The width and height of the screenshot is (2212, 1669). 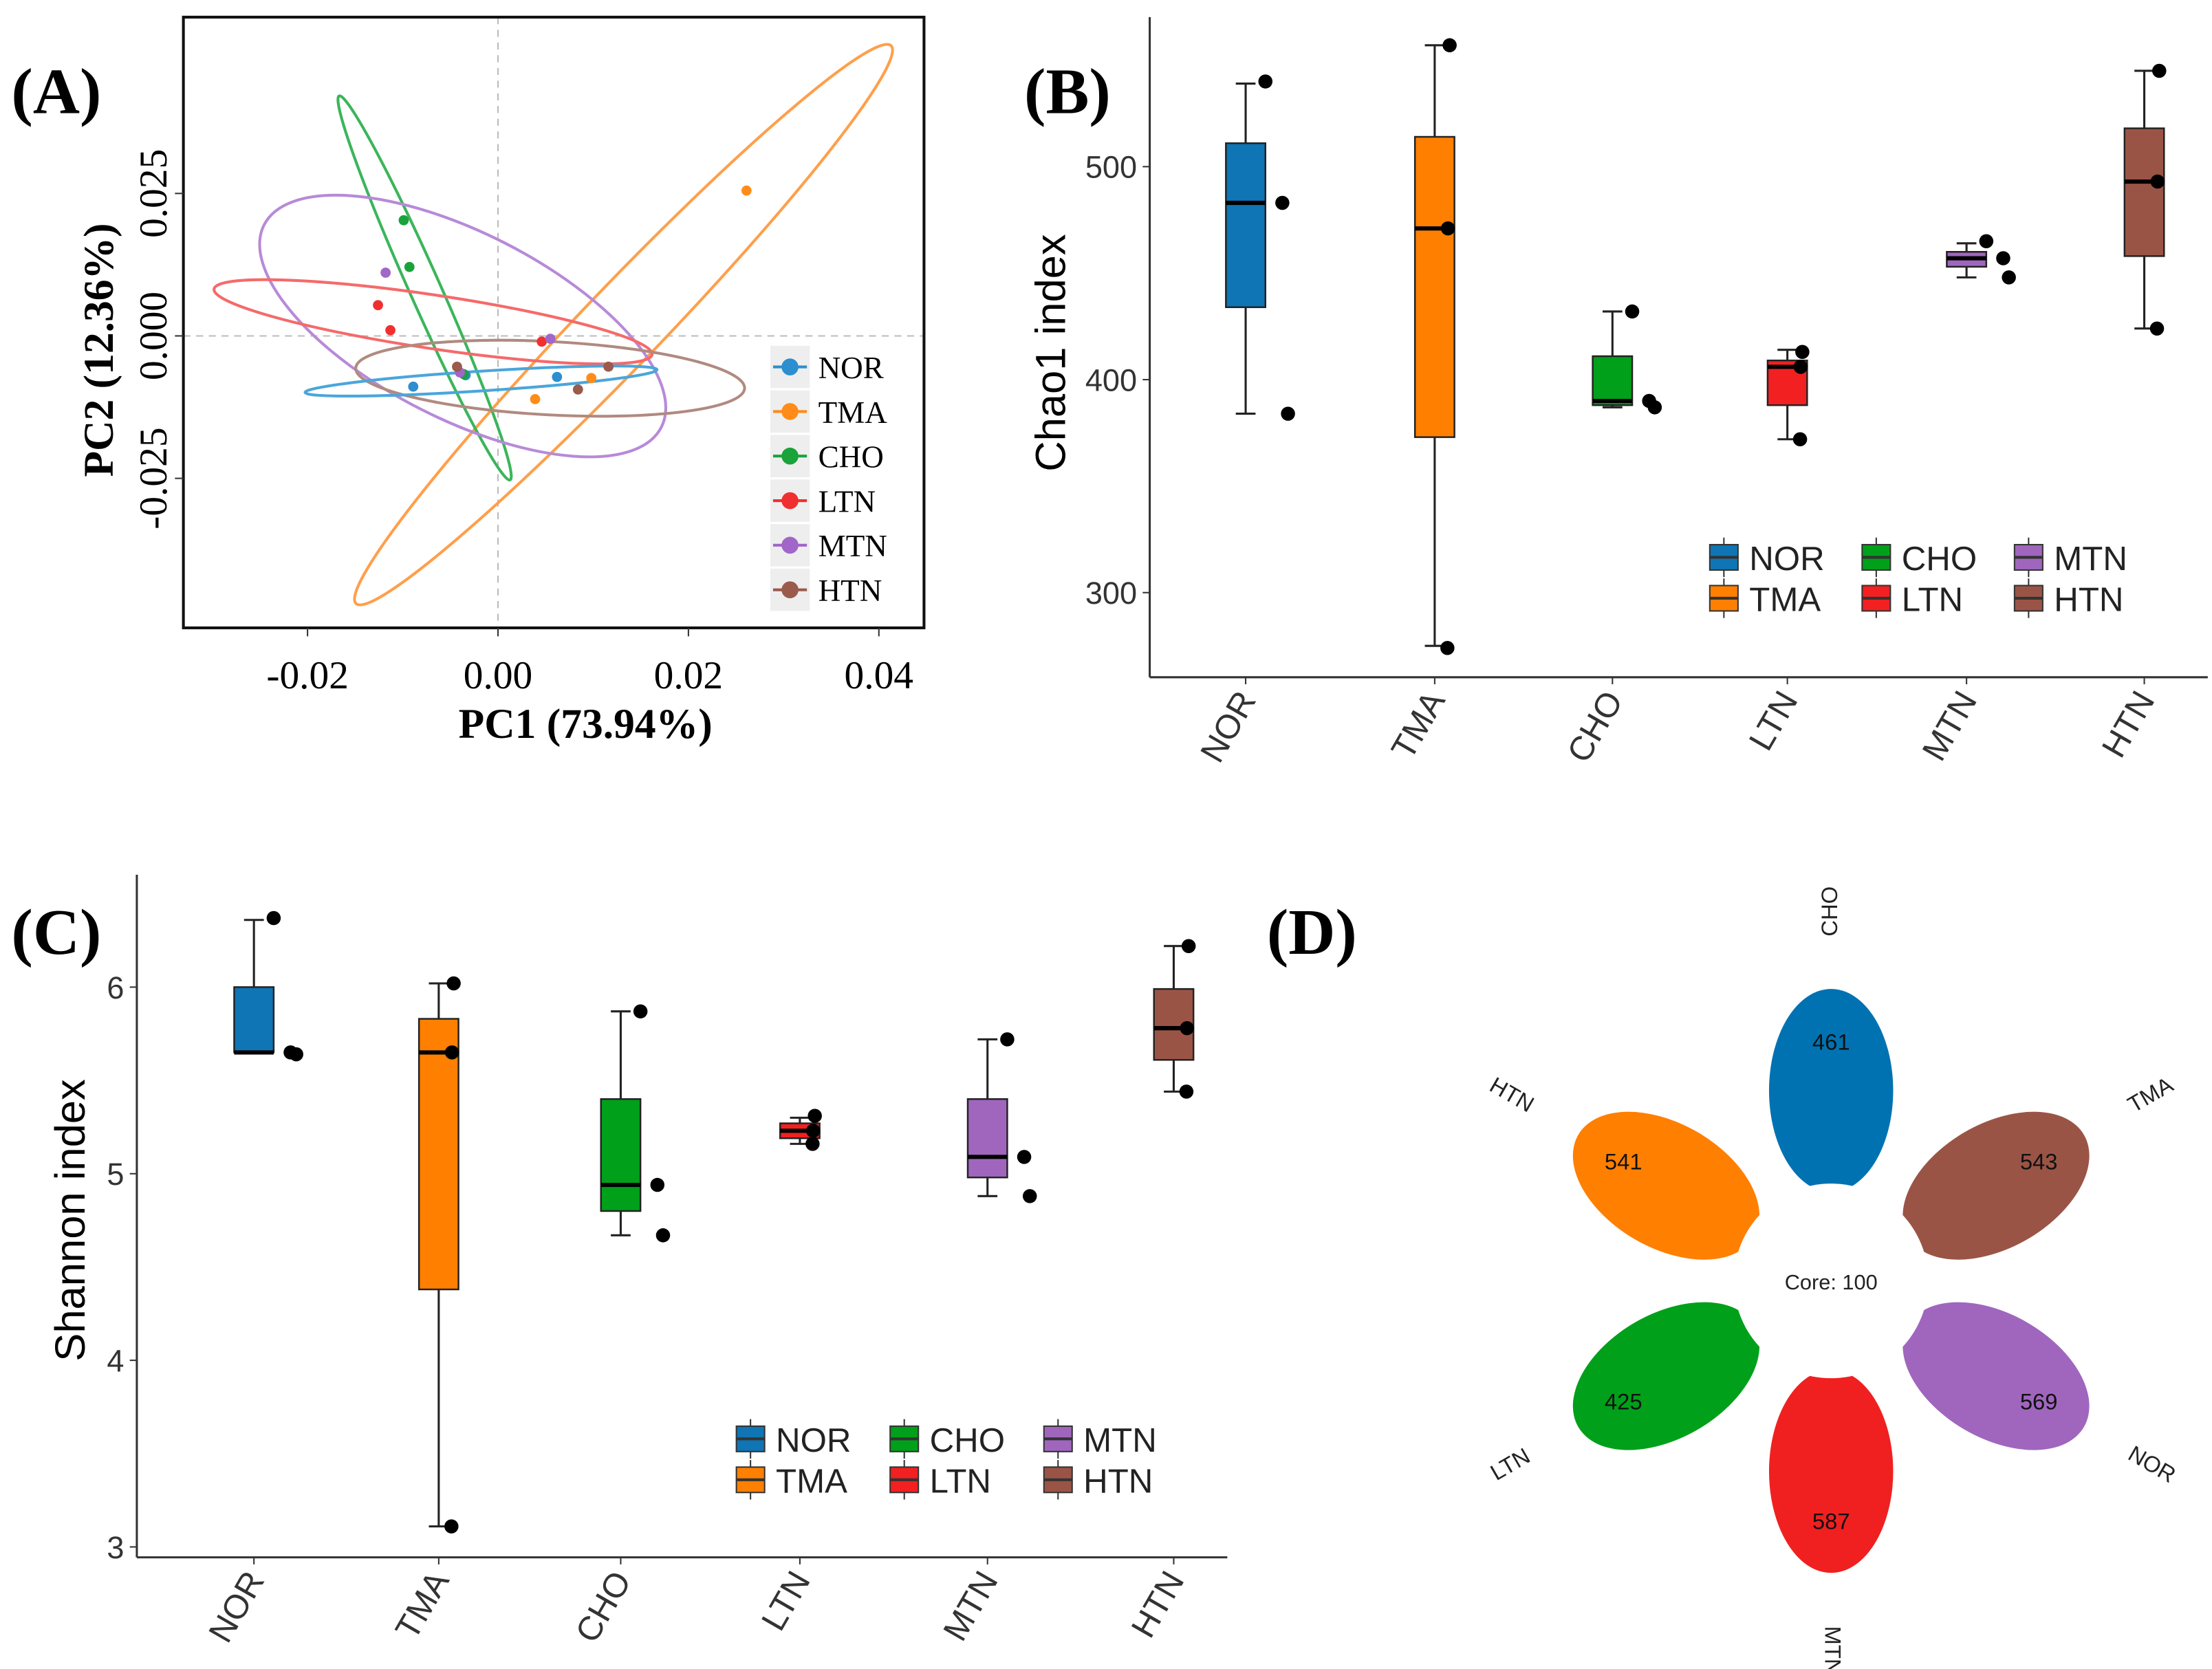 What do you see at coordinates (1996, 1376) in the screenshot?
I see `petal-nor` at bounding box center [1996, 1376].